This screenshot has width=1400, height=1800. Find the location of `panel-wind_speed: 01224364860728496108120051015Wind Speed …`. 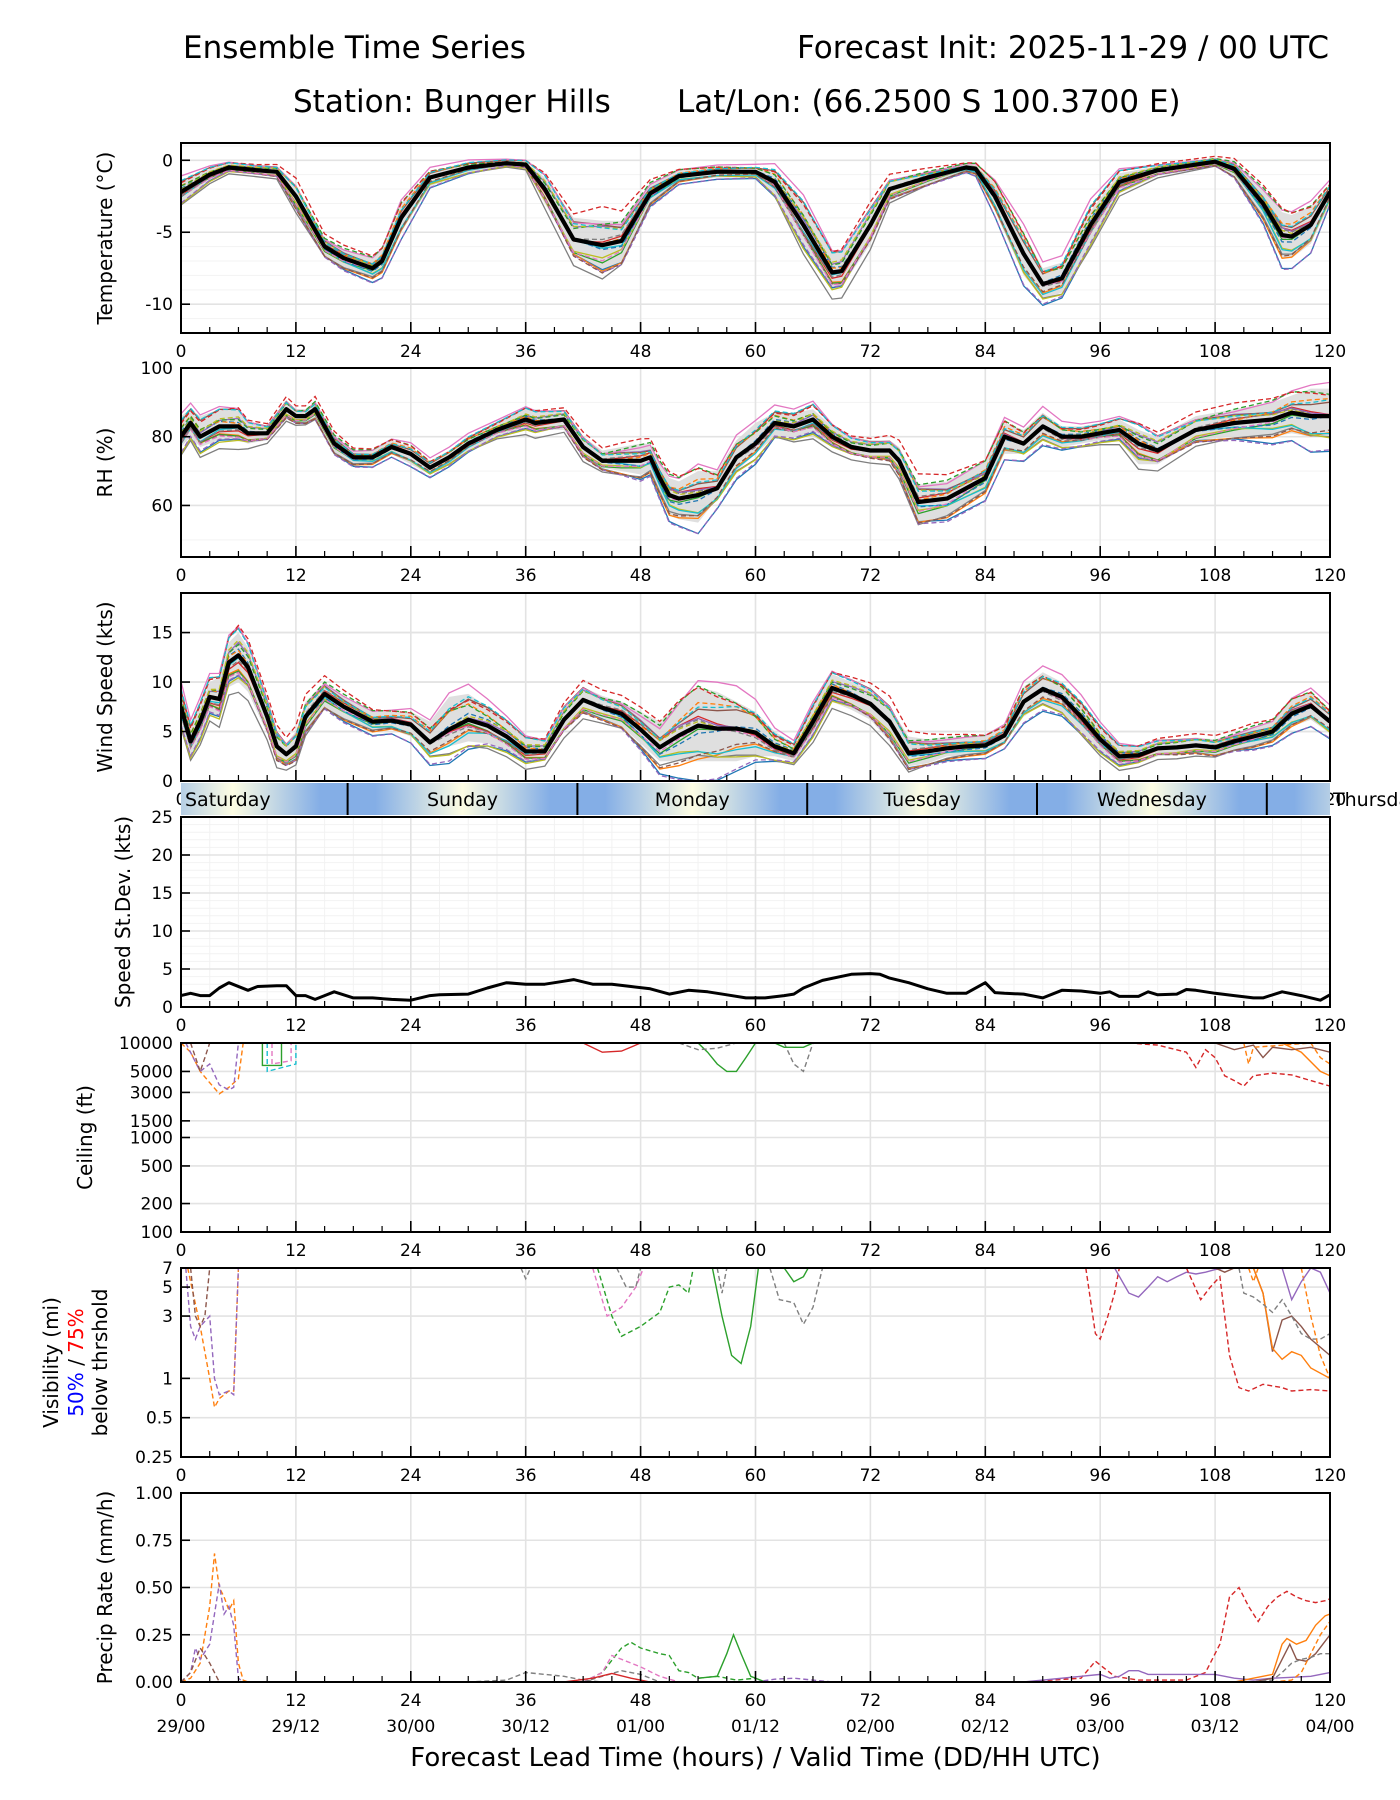

panel-wind_speed: 01224364860728496108120051015Wind Speed … is located at coordinates (719, 701).